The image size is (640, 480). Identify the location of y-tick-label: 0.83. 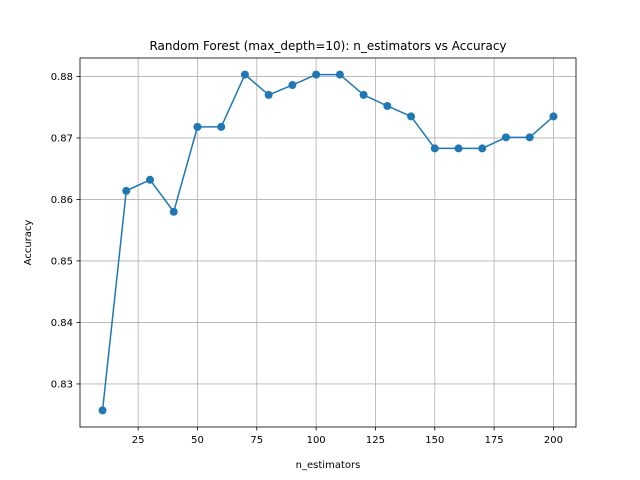
(62, 384).